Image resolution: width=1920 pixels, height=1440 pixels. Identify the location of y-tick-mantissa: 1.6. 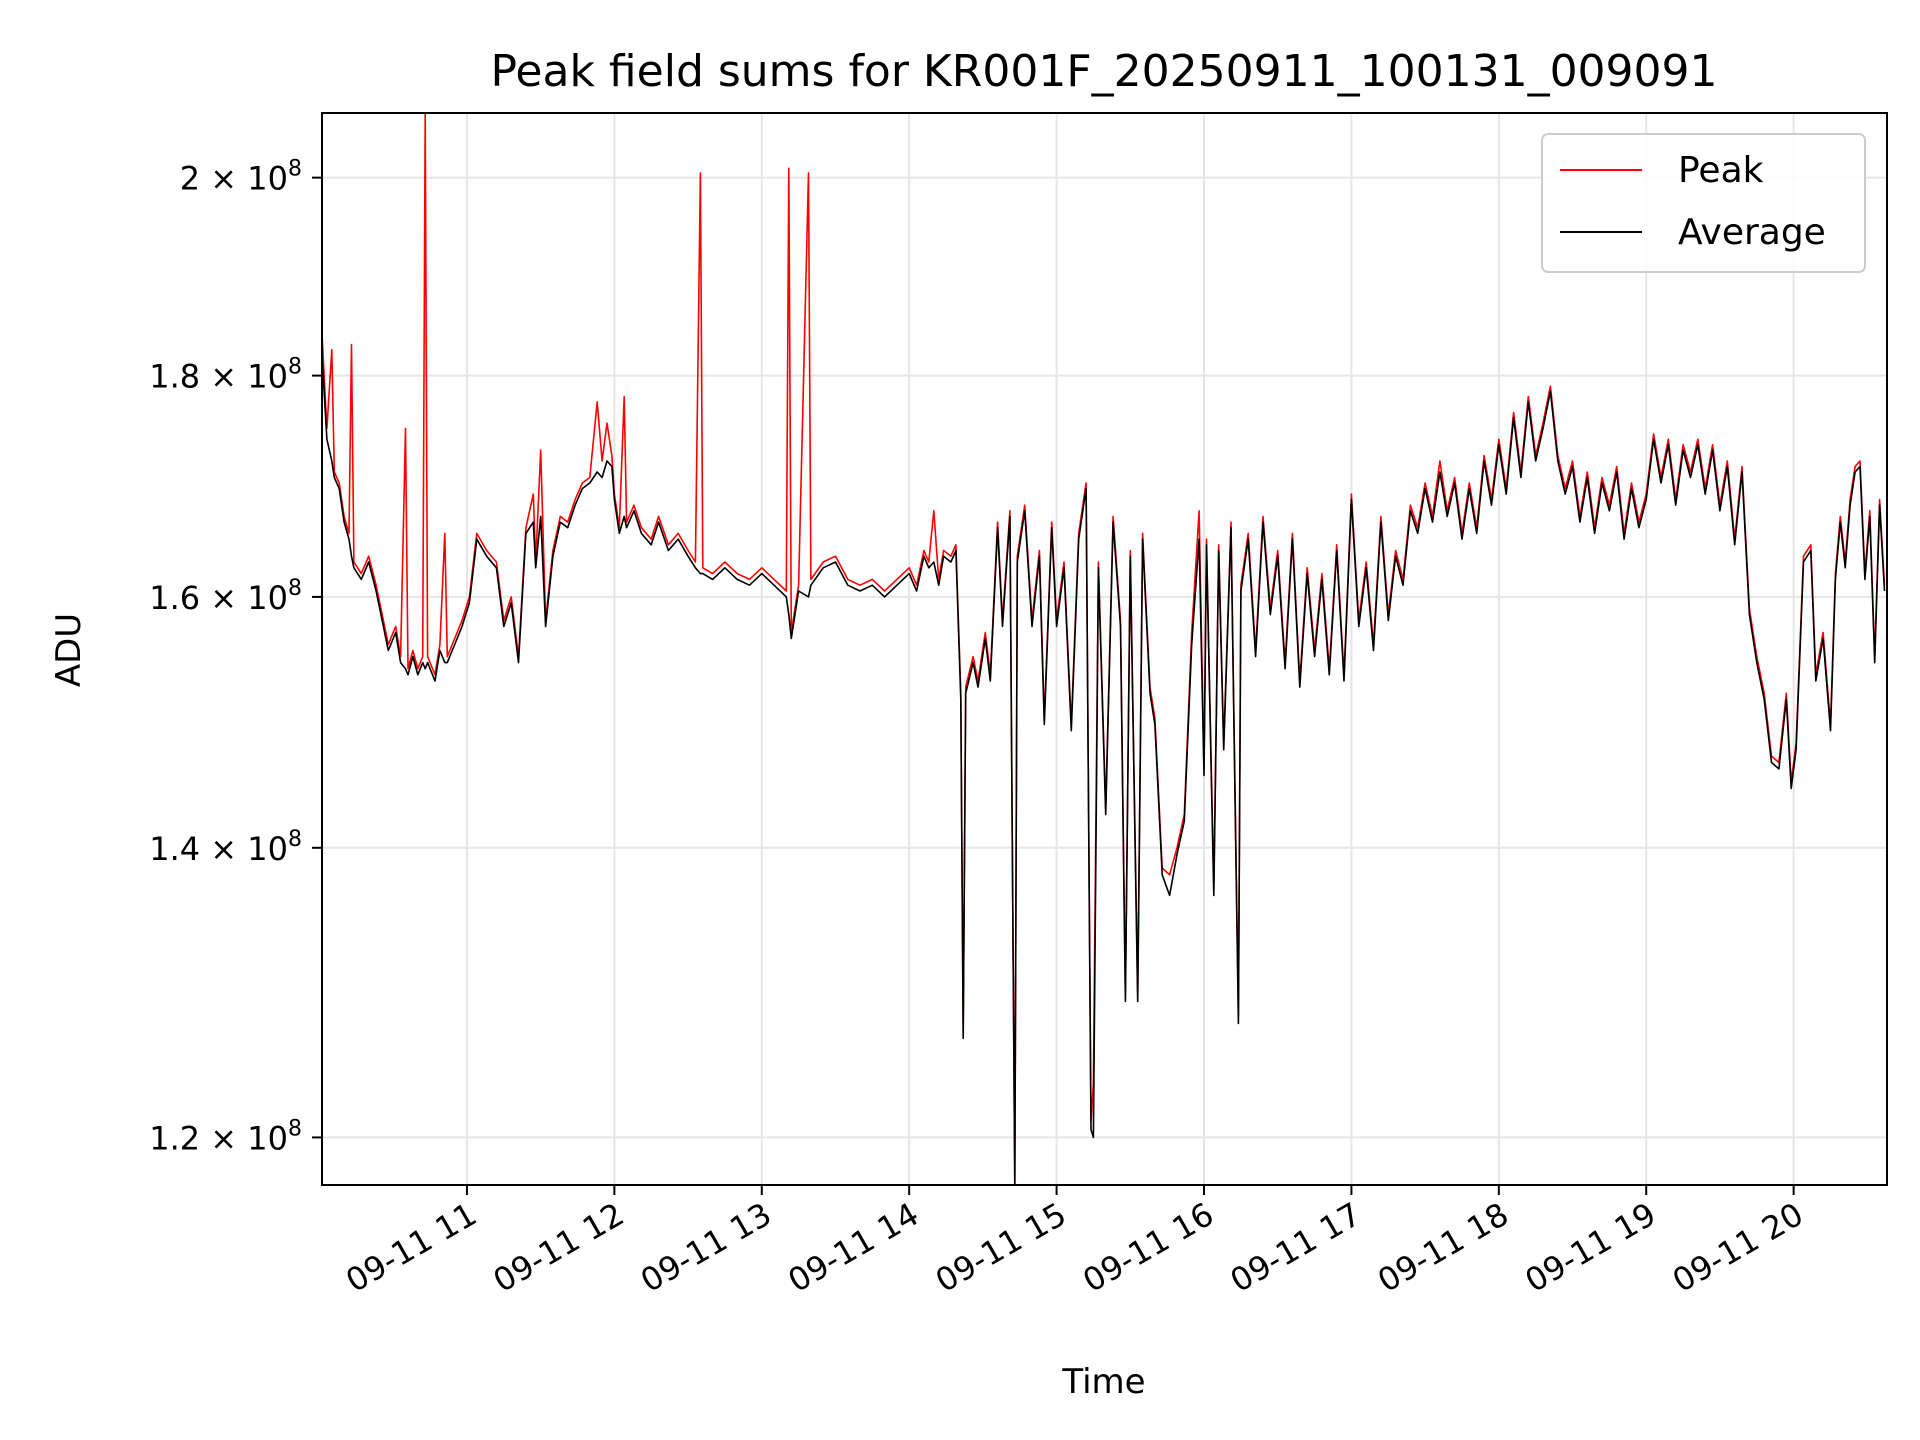
(174, 598).